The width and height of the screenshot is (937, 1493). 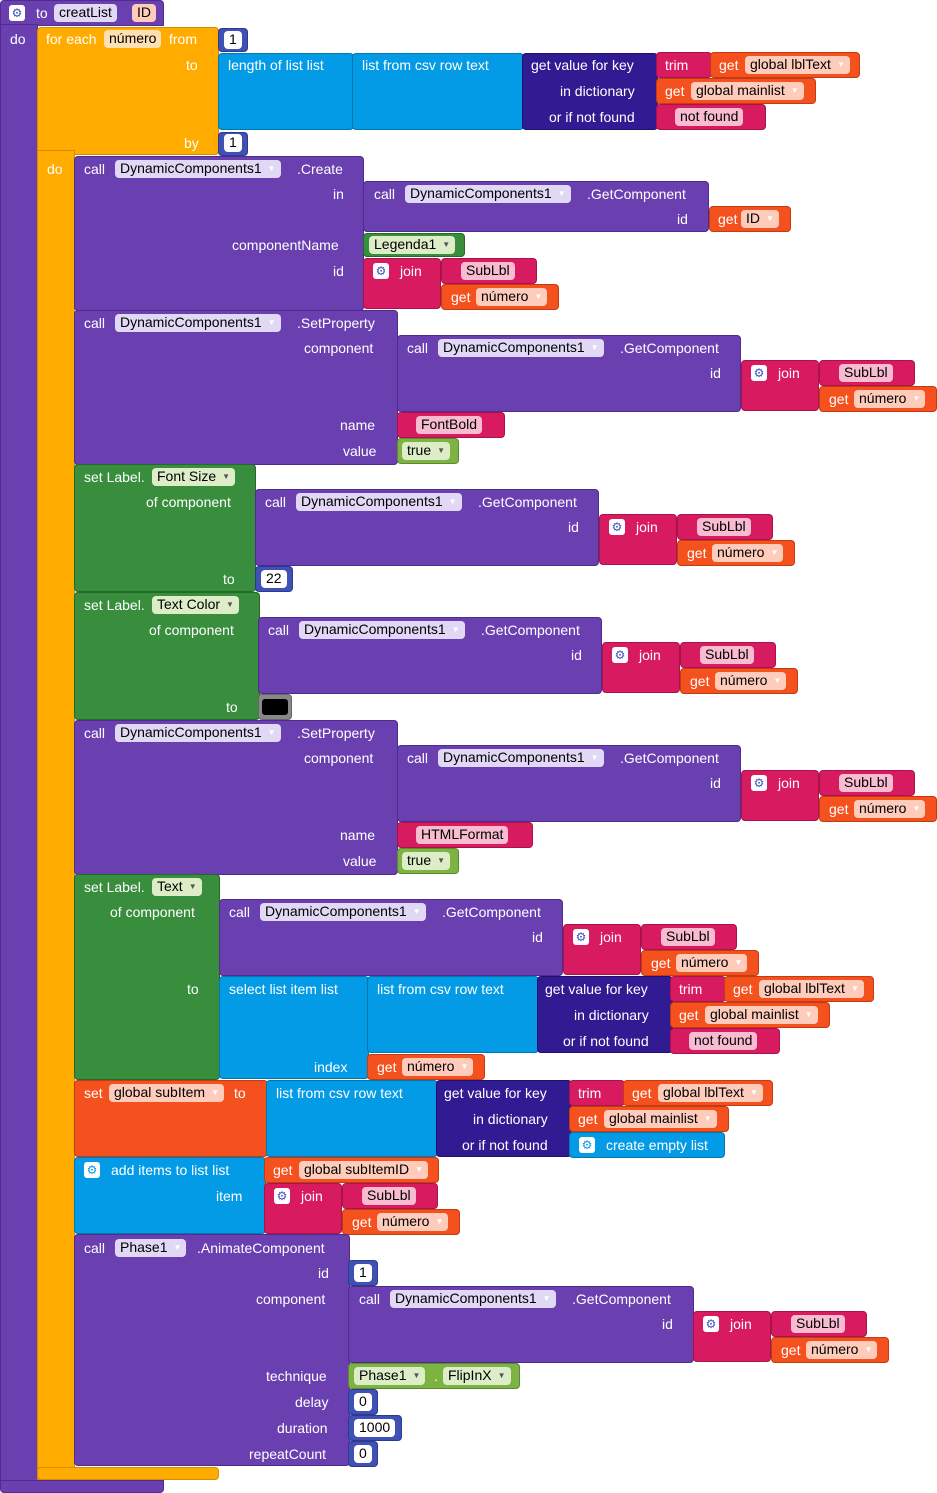 I want to click on htmlformat-string: HTMLFormat, so click(x=462, y=835).